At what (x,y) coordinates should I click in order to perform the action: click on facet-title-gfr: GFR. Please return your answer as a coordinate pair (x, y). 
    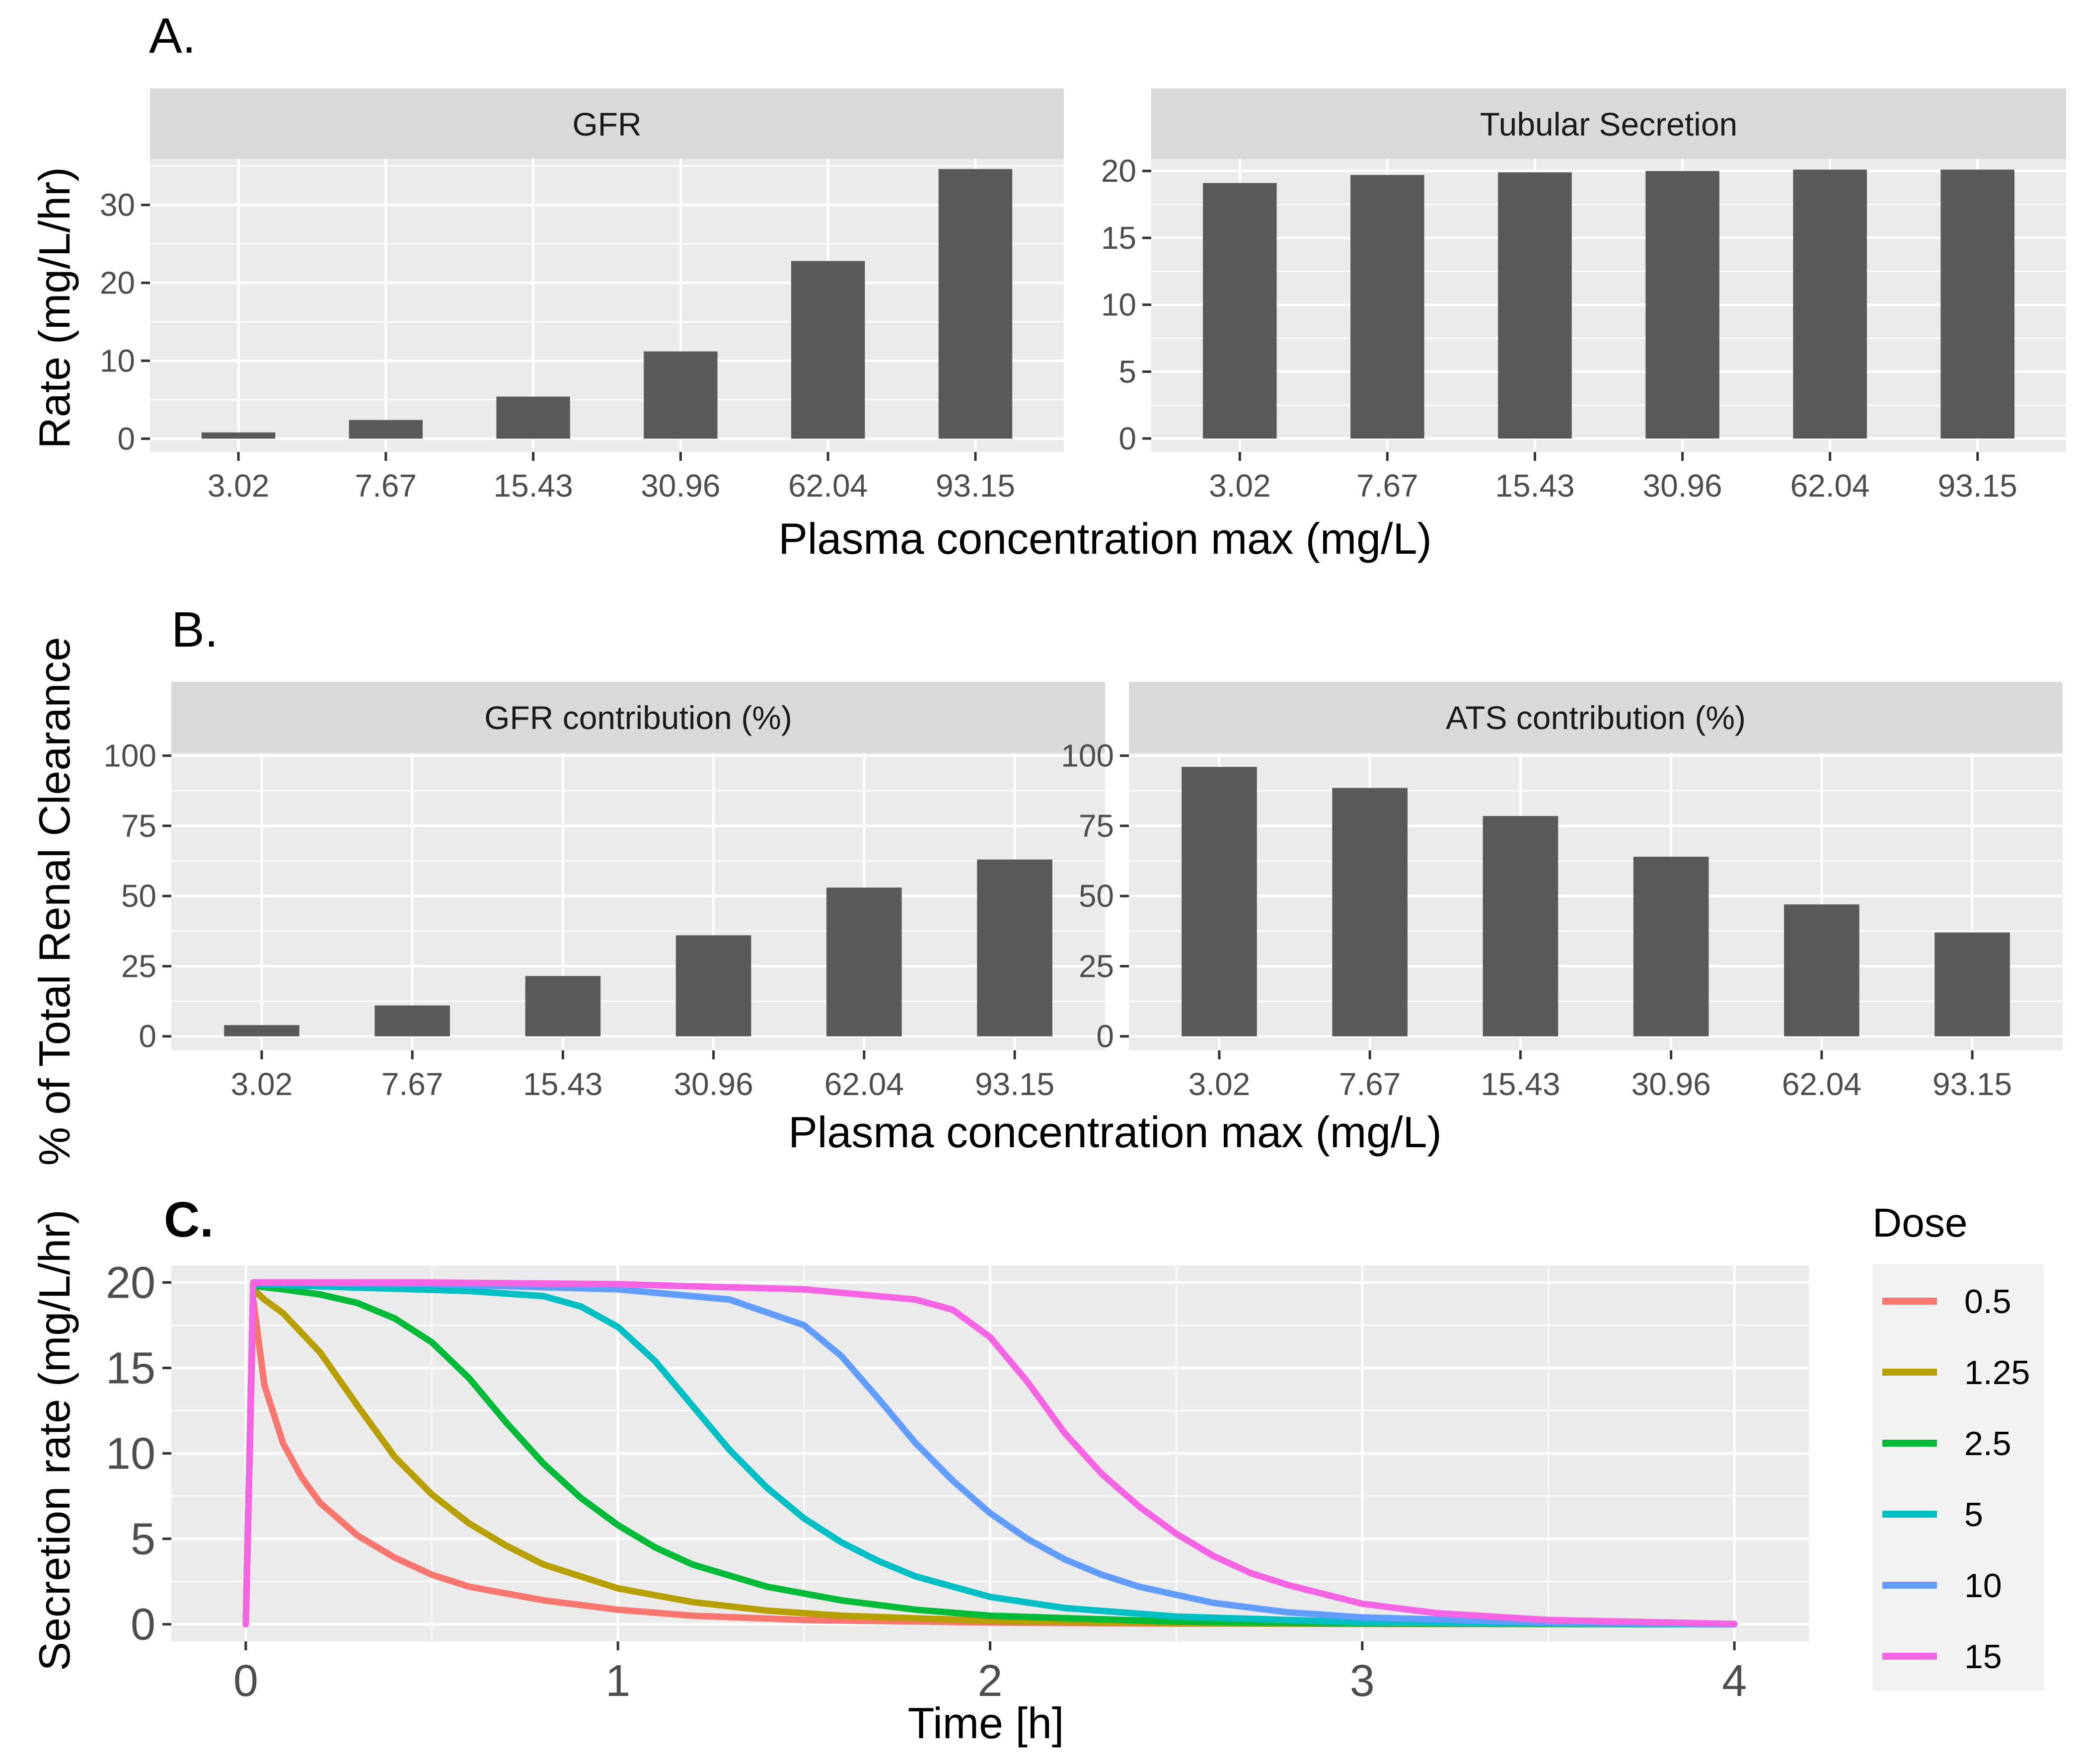
    Looking at the image, I should click on (606, 124).